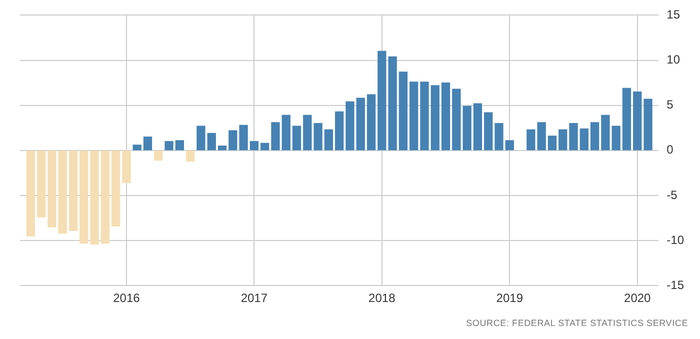 The height and width of the screenshot is (339, 700). What do you see at coordinates (638, 298) in the screenshot?
I see `x-tick-label: 2020` at bounding box center [638, 298].